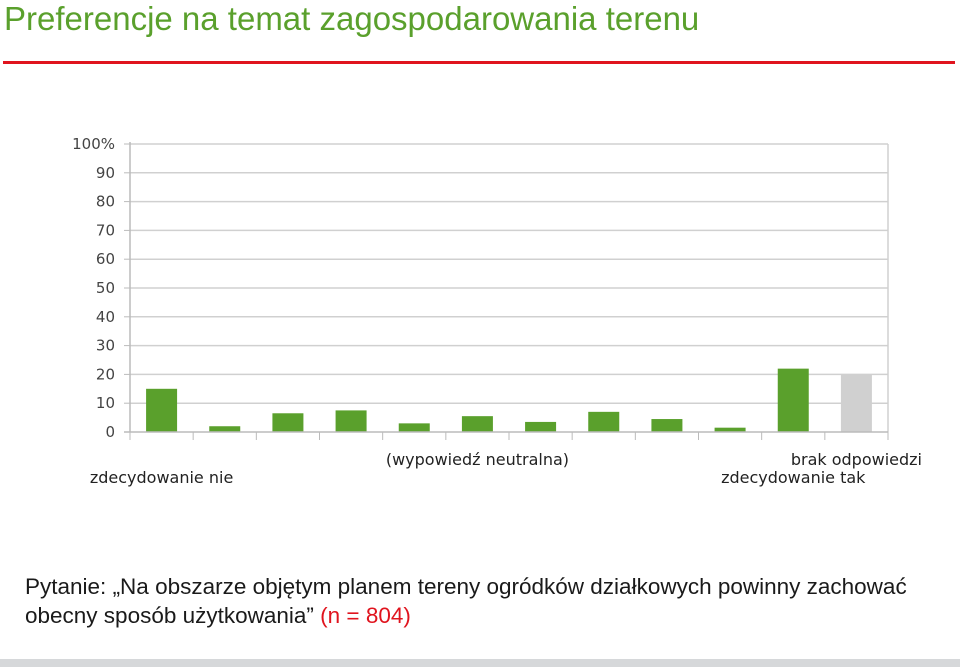 This screenshot has width=960, height=667. What do you see at coordinates (105, 288) in the screenshot?
I see `y-tick-label: 50` at bounding box center [105, 288].